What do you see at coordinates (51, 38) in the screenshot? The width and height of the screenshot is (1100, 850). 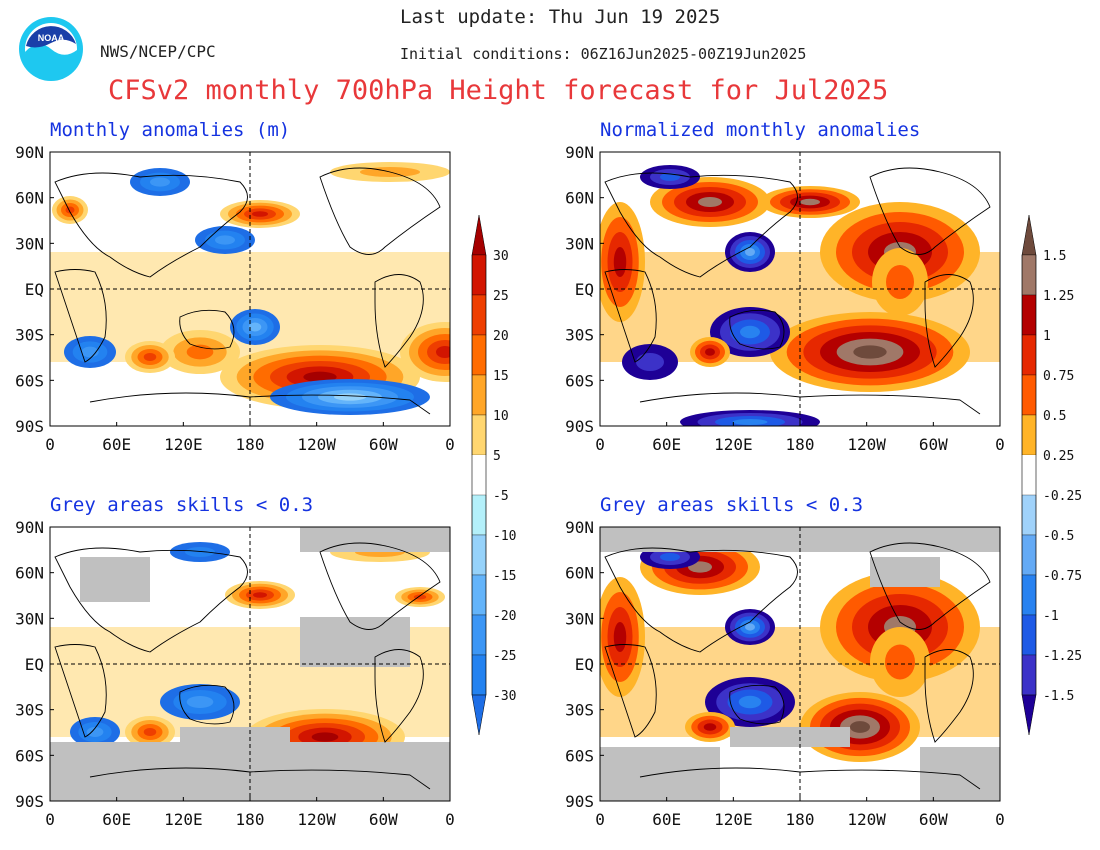 I see `logo-text: NOAA` at bounding box center [51, 38].